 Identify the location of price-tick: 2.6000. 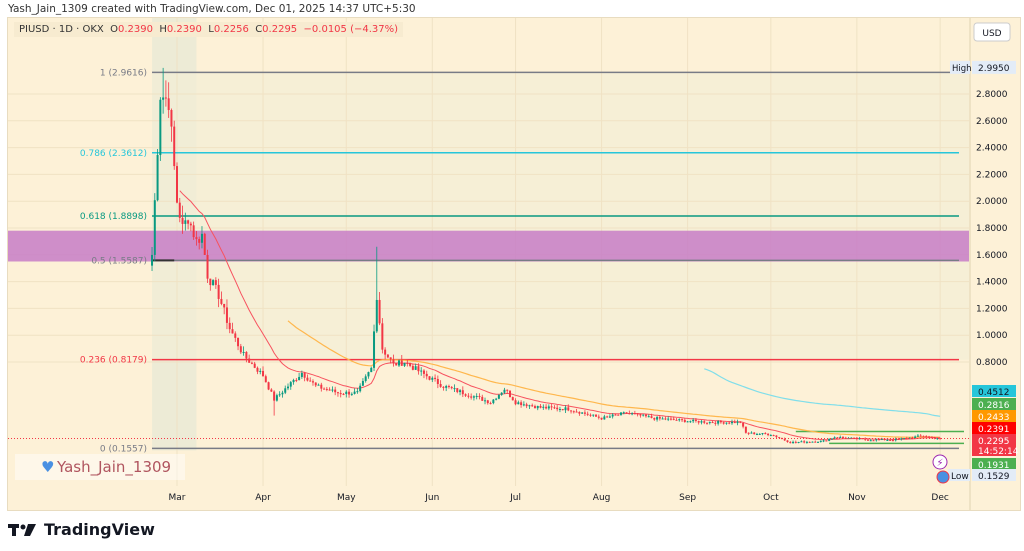
(992, 122).